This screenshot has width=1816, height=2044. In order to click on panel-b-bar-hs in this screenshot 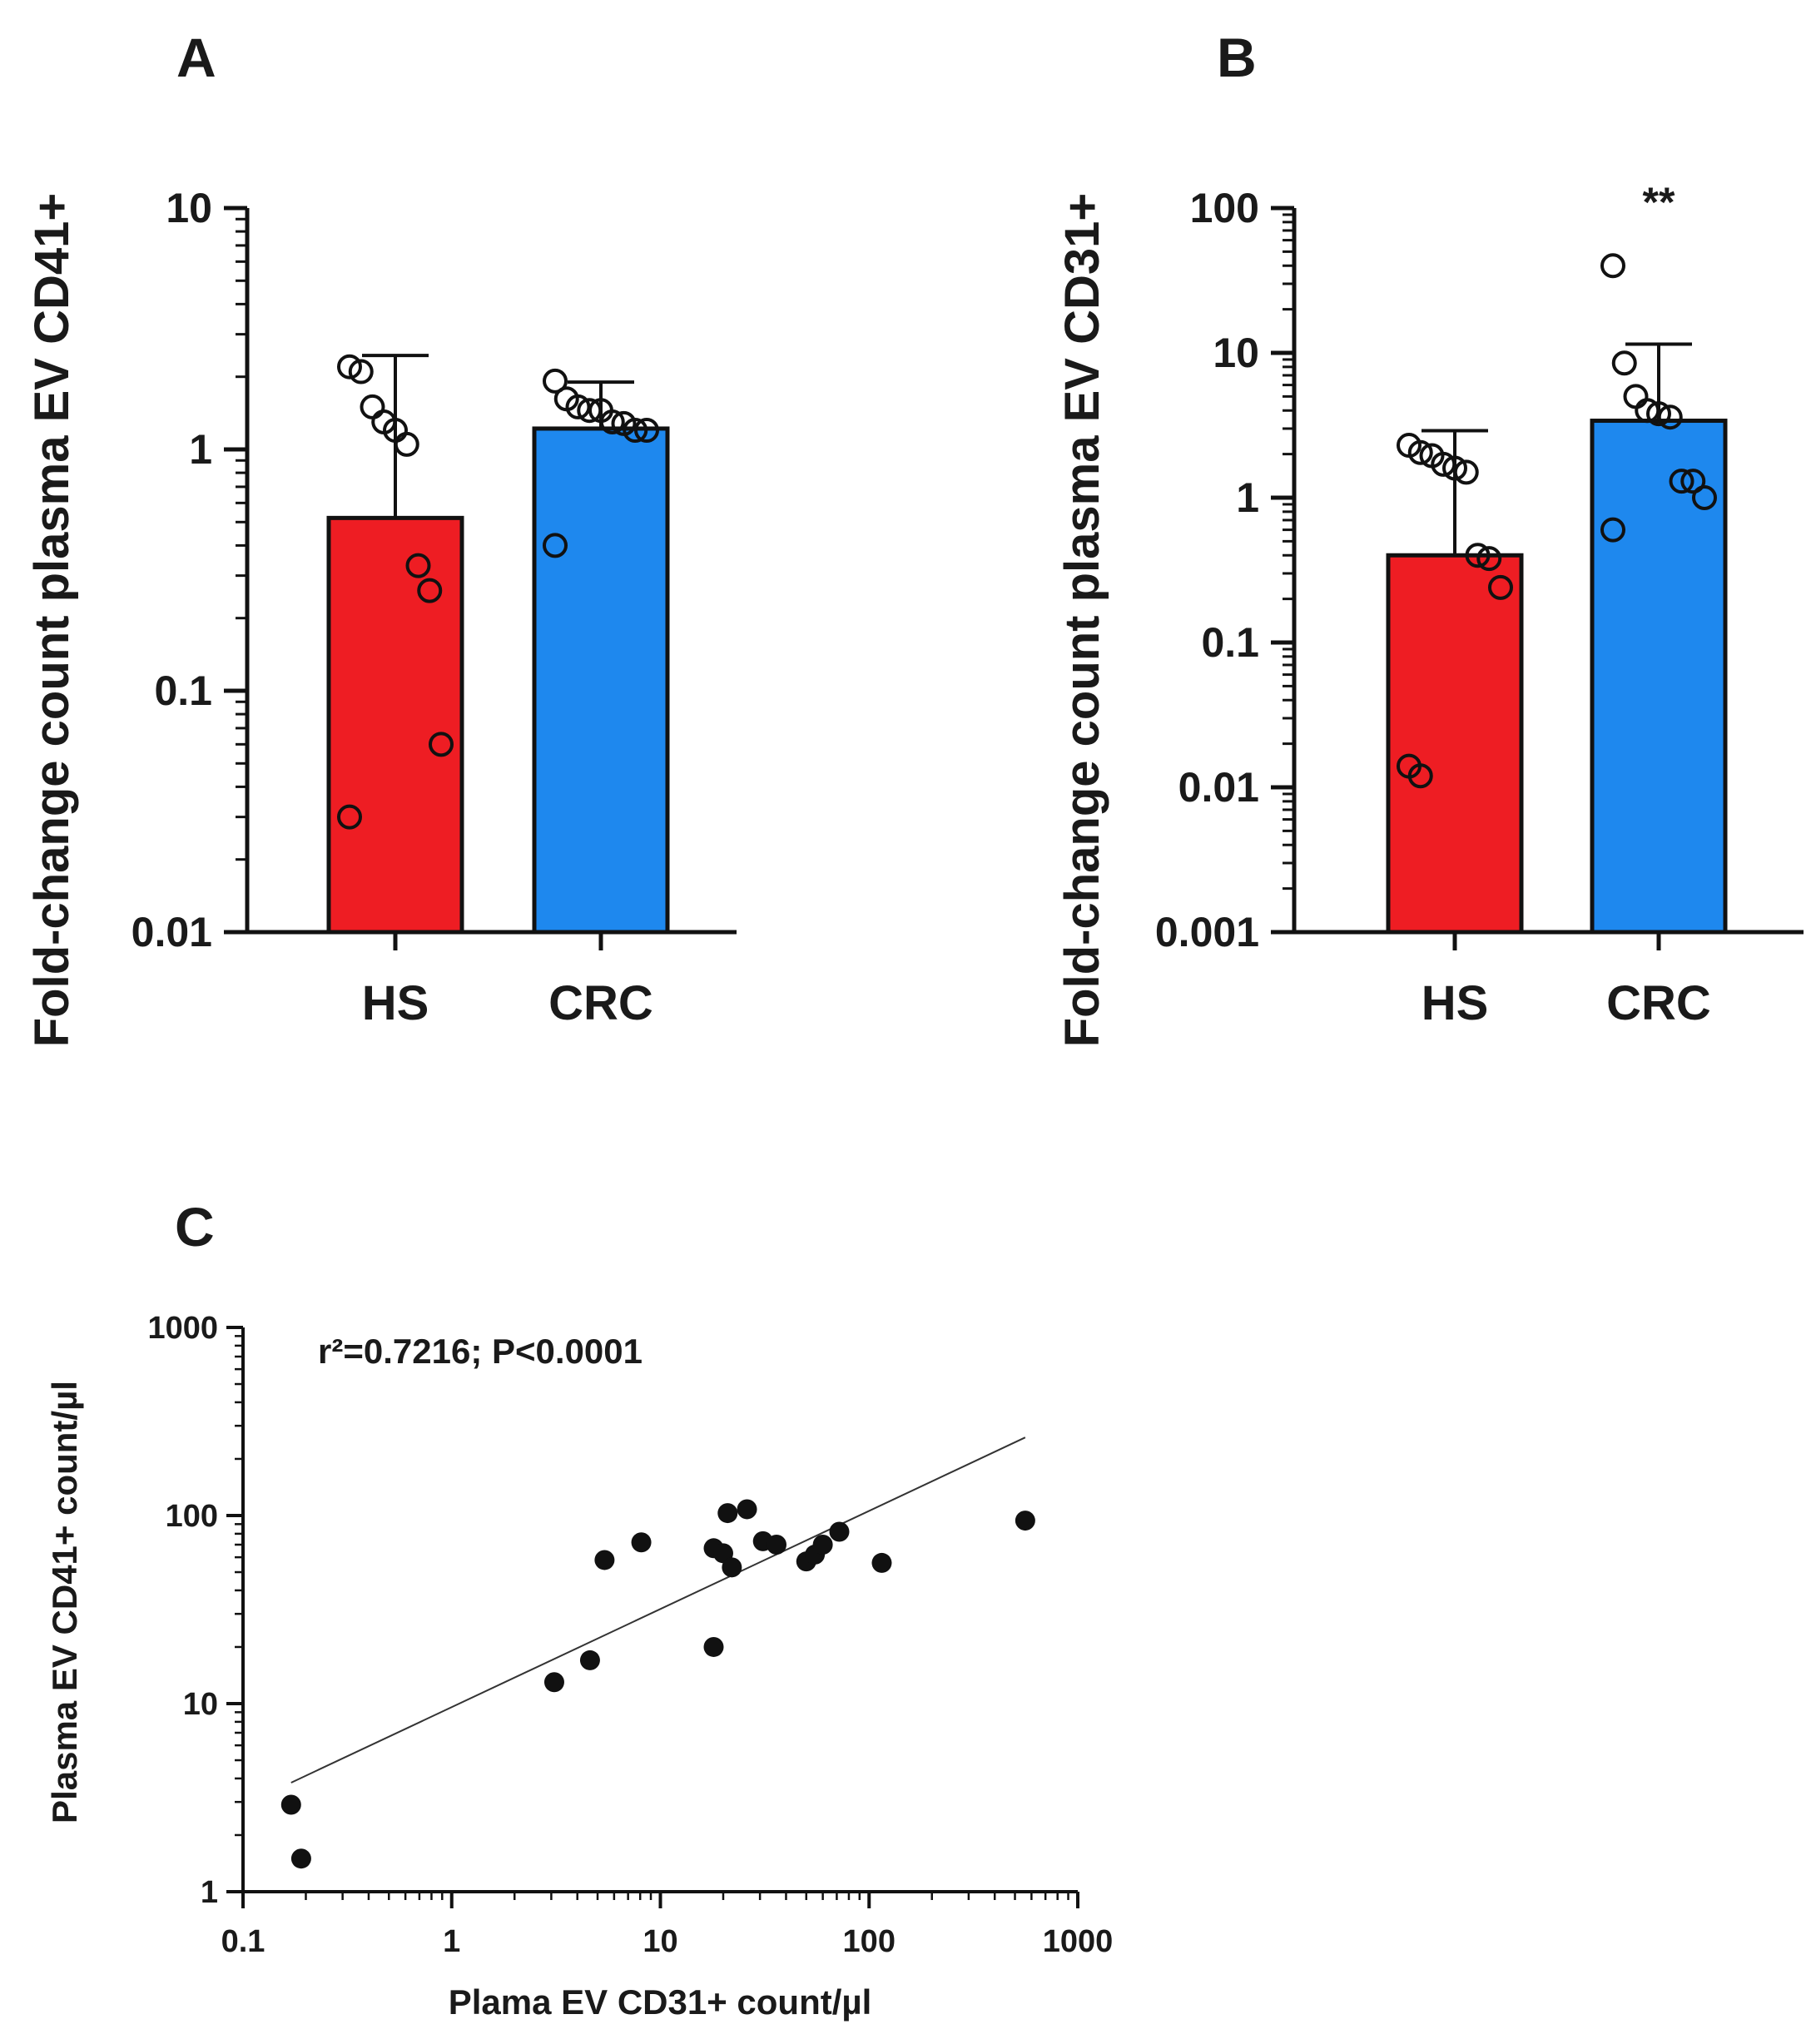, I will do `click(1455, 744)`.